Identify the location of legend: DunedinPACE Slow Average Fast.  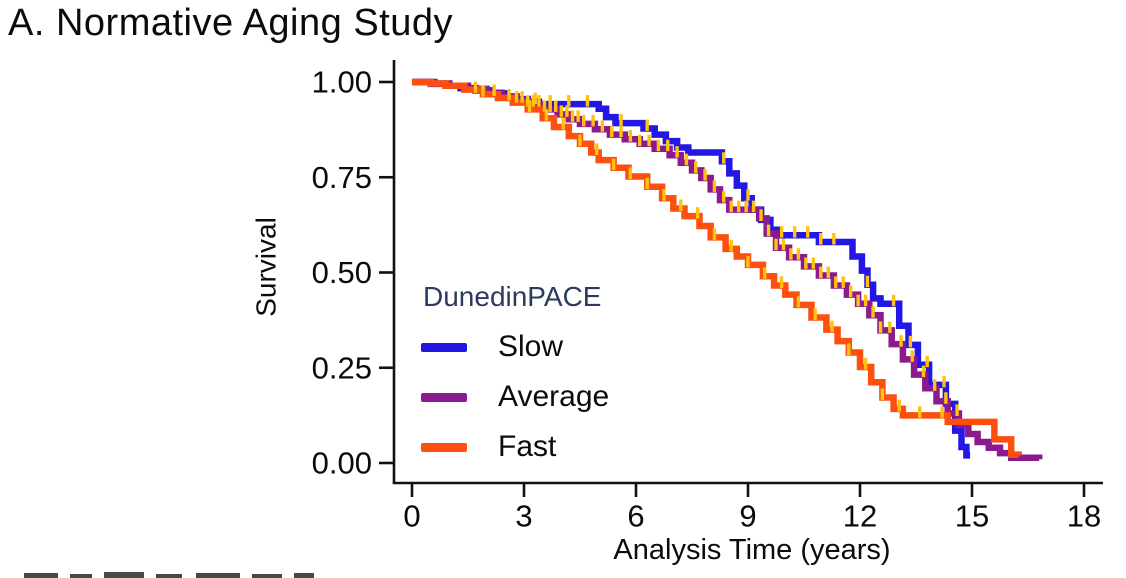
(515, 376).